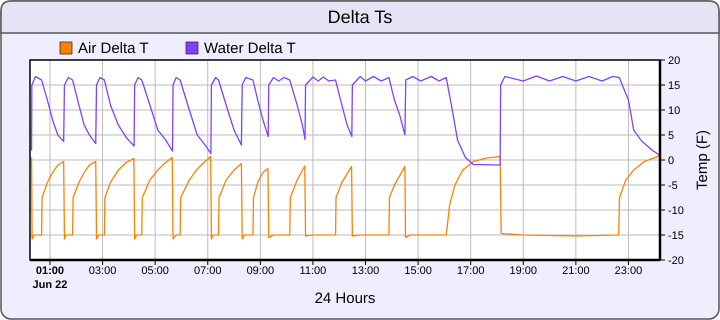 Image resolution: width=720 pixels, height=320 pixels. What do you see at coordinates (676, 236) in the screenshot?
I see `y-tick-label: -15` at bounding box center [676, 236].